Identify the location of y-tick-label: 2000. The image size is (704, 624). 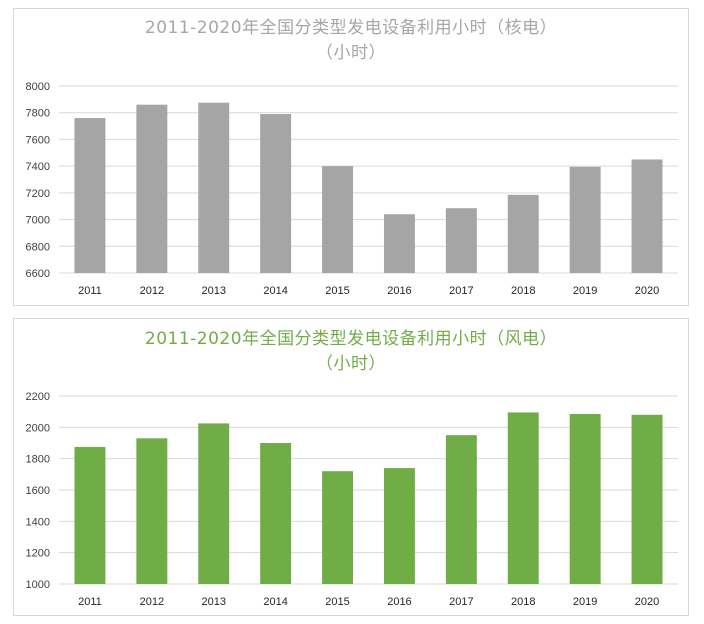
(38, 428).